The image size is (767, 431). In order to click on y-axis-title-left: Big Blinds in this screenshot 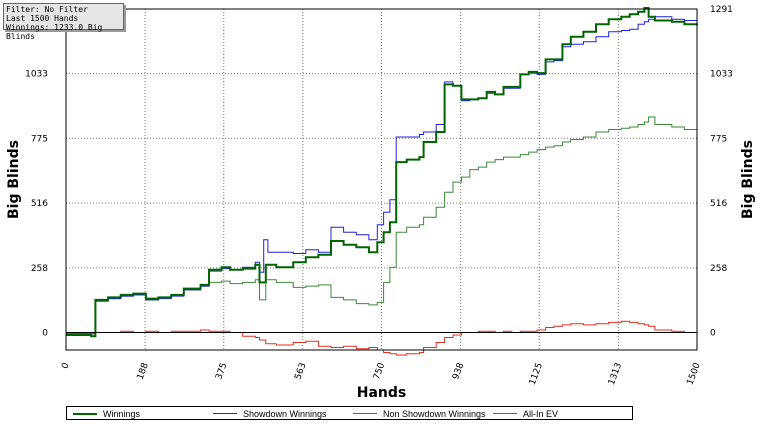, I will do `click(14, 179)`.